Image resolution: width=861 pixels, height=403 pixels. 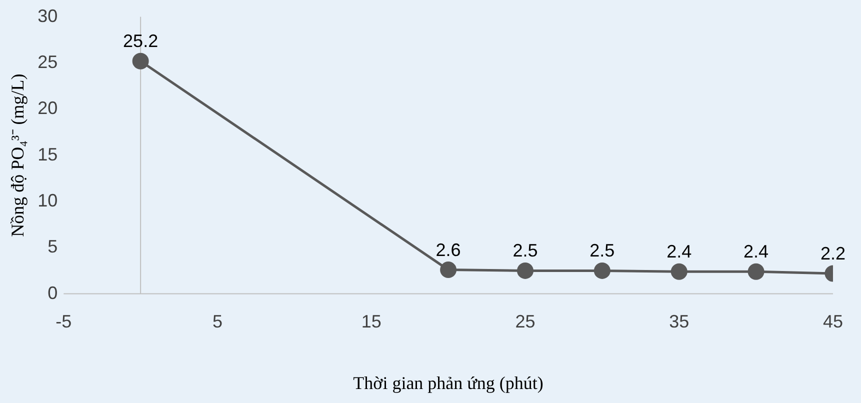 What do you see at coordinates (53, 246) in the screenshot?
I see `y-tick-label: 5` at bounding box center [53, 246].